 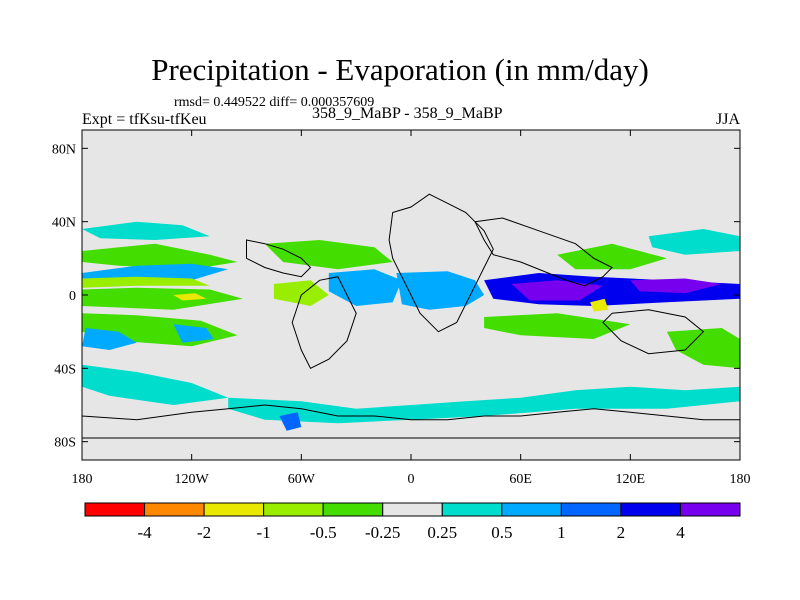 I want to click on region-indian-core, so click(x=557, y=290).